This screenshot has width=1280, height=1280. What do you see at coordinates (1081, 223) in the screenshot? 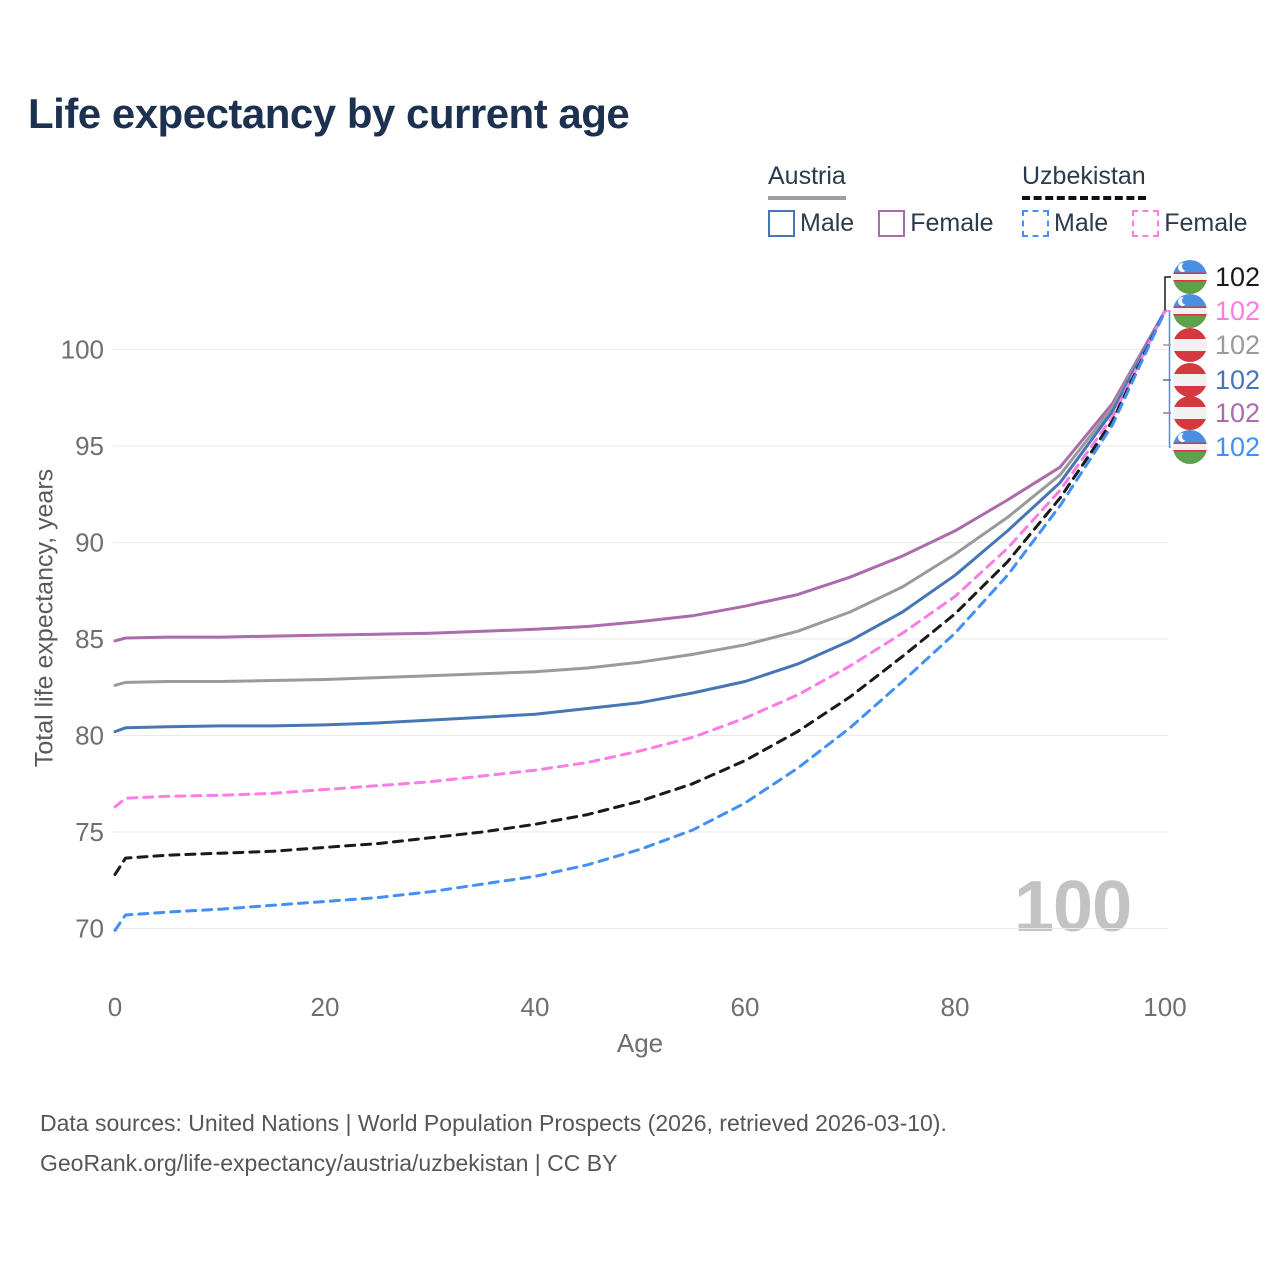
I see `uzbekistan-male-label: Male` at bounding box center [1081, 223].